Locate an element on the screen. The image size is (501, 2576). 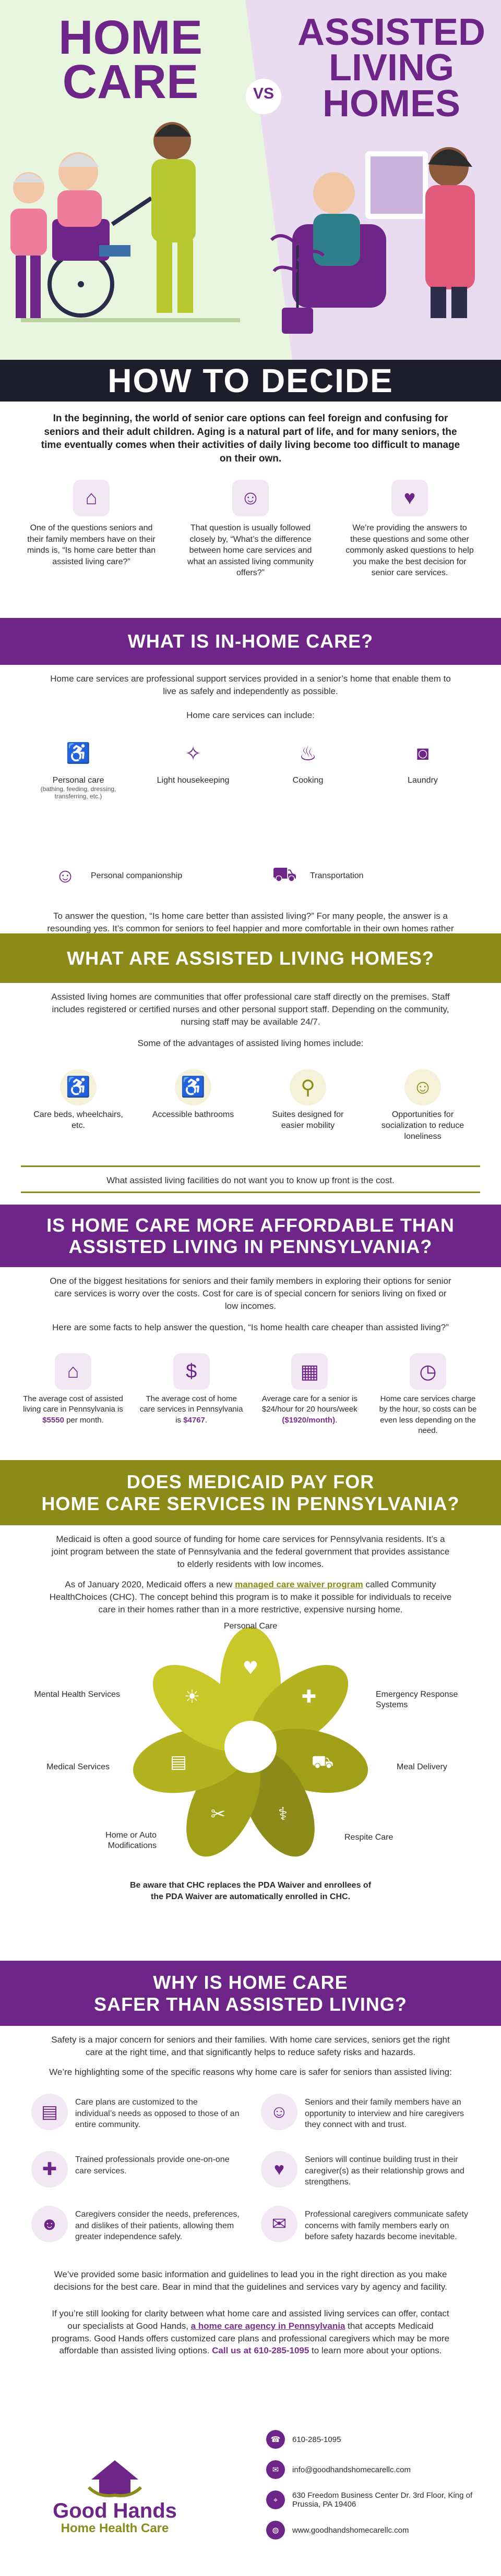
fact-highlight: $4767 is located at coordinates (194, 1420).